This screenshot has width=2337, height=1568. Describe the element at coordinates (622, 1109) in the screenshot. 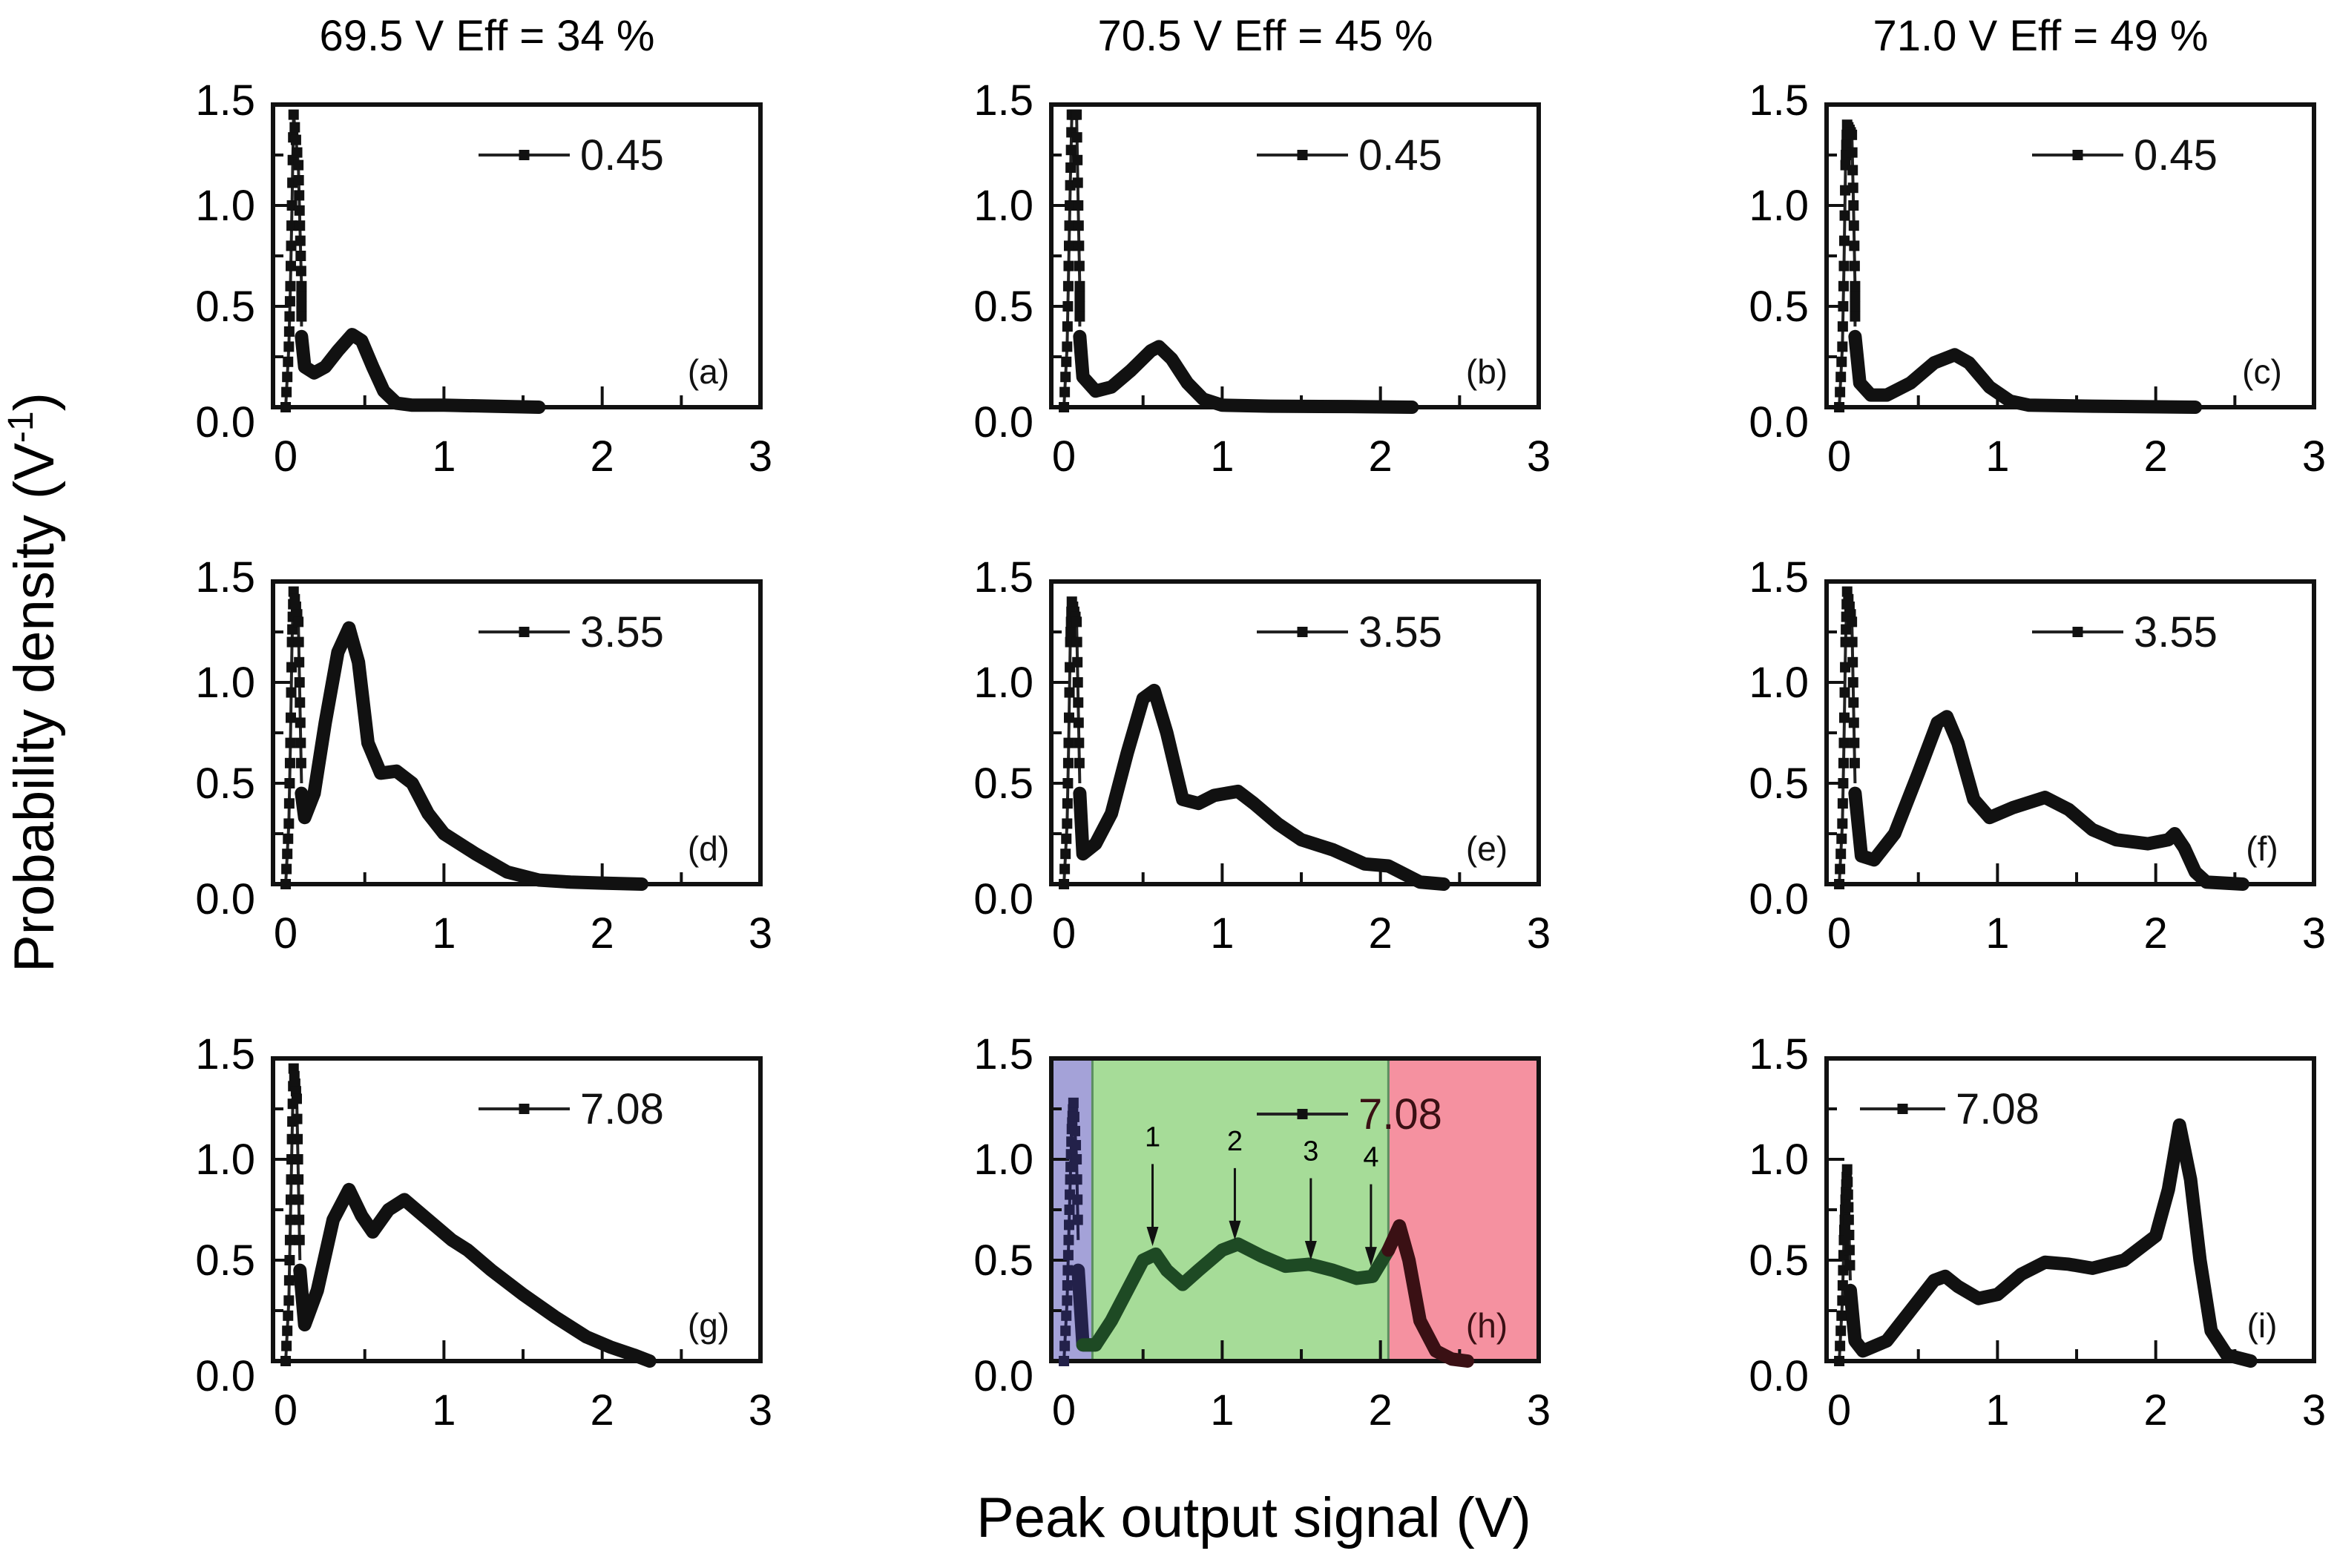

I see `legend-label: 7.08` at that location.